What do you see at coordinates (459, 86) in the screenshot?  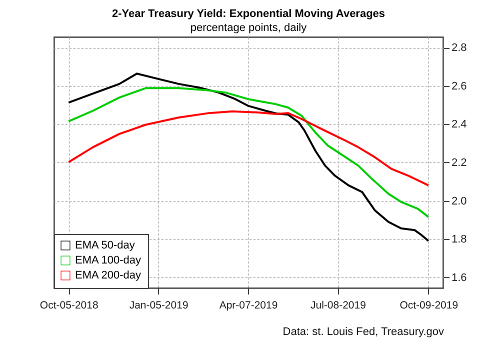 I see `y-tick-label: 2.6` at bounding box center [459, 86].